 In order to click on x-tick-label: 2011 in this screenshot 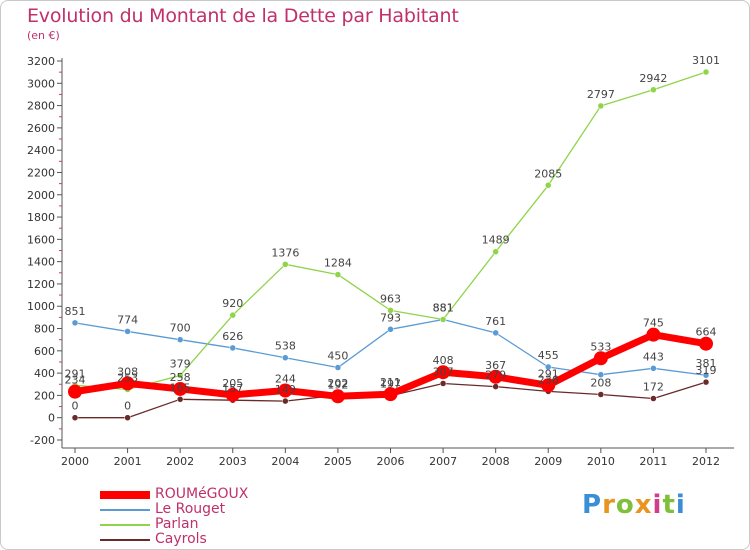, I will do `click(653, 461)`.